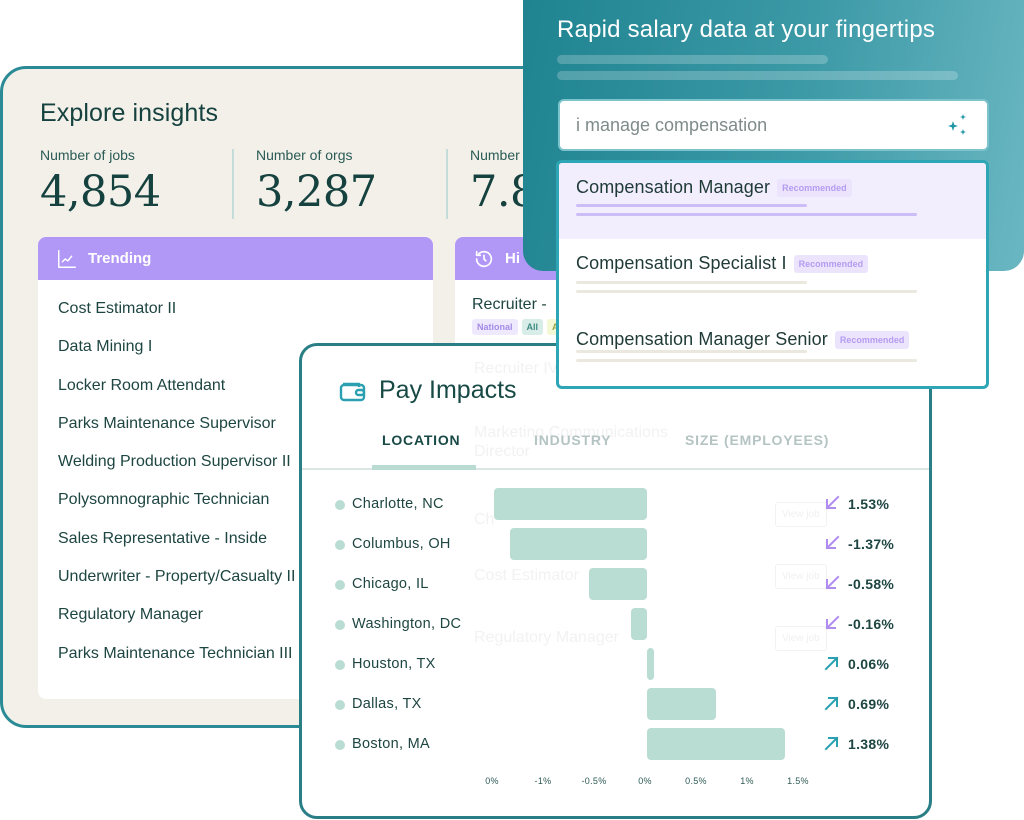  What do you see at coordinates (448, 390) in the screenshot?
I see `pay-impacts-title: Pay Impacts` at bounding box center [448, 390].